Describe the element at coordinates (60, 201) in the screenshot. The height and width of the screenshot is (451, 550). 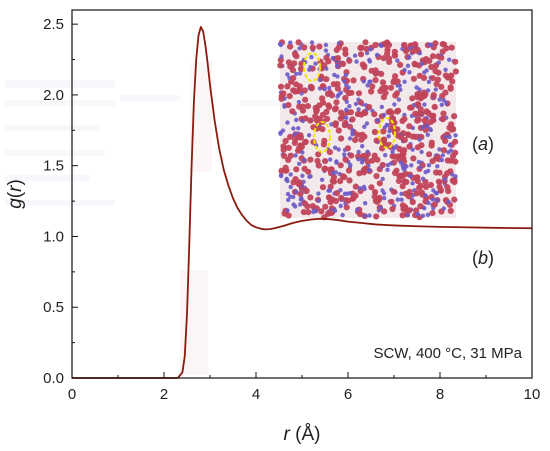
I see `y-axis-ticks: 0.0 0.5 1.0 1.5 2.0 2.5` at that location.